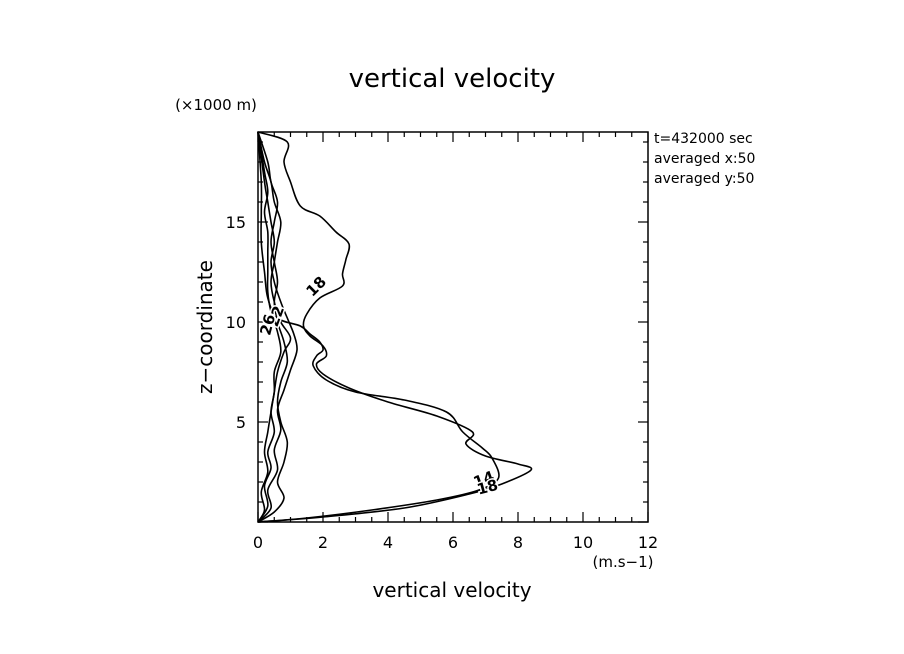 This screenshot has height=654, width=904. Describe the element at coordinates (583, 542) in the screenshot. I see `x-tick-label: 10` at that location.